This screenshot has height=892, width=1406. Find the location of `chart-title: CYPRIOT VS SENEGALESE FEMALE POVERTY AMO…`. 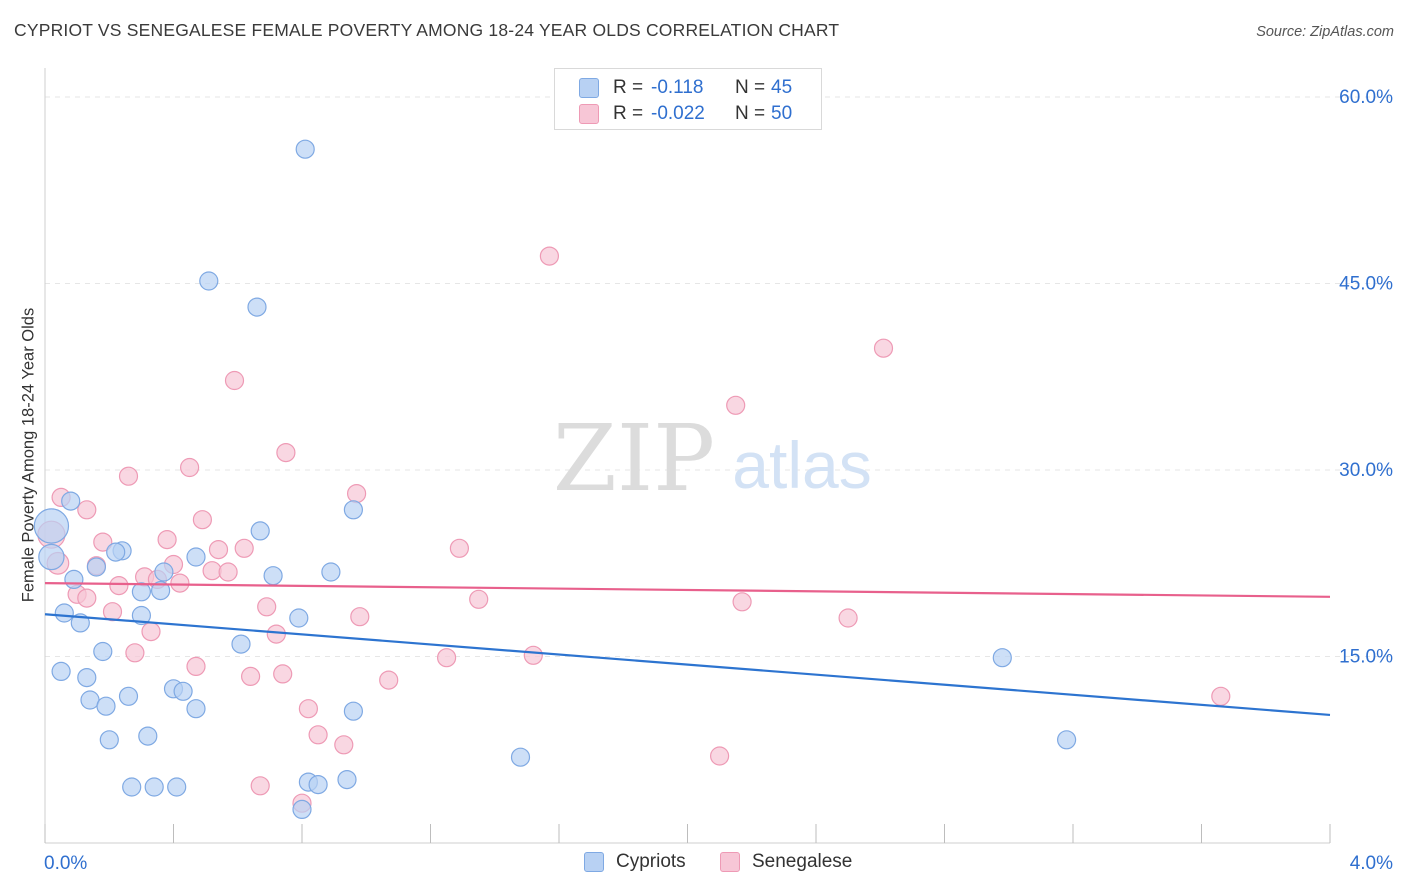

chart-title: CYPRIOT VS SENEGALESE FEMALE POVERTY AMO… is located at coordinates (427, 30).